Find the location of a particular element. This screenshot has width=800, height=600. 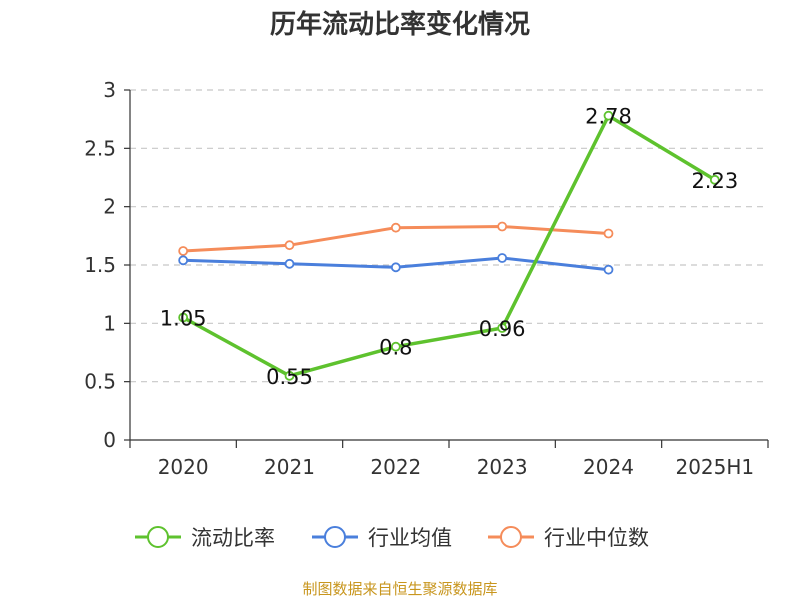

y-tick-label: 1.5 is located at coordinates (100, 265).